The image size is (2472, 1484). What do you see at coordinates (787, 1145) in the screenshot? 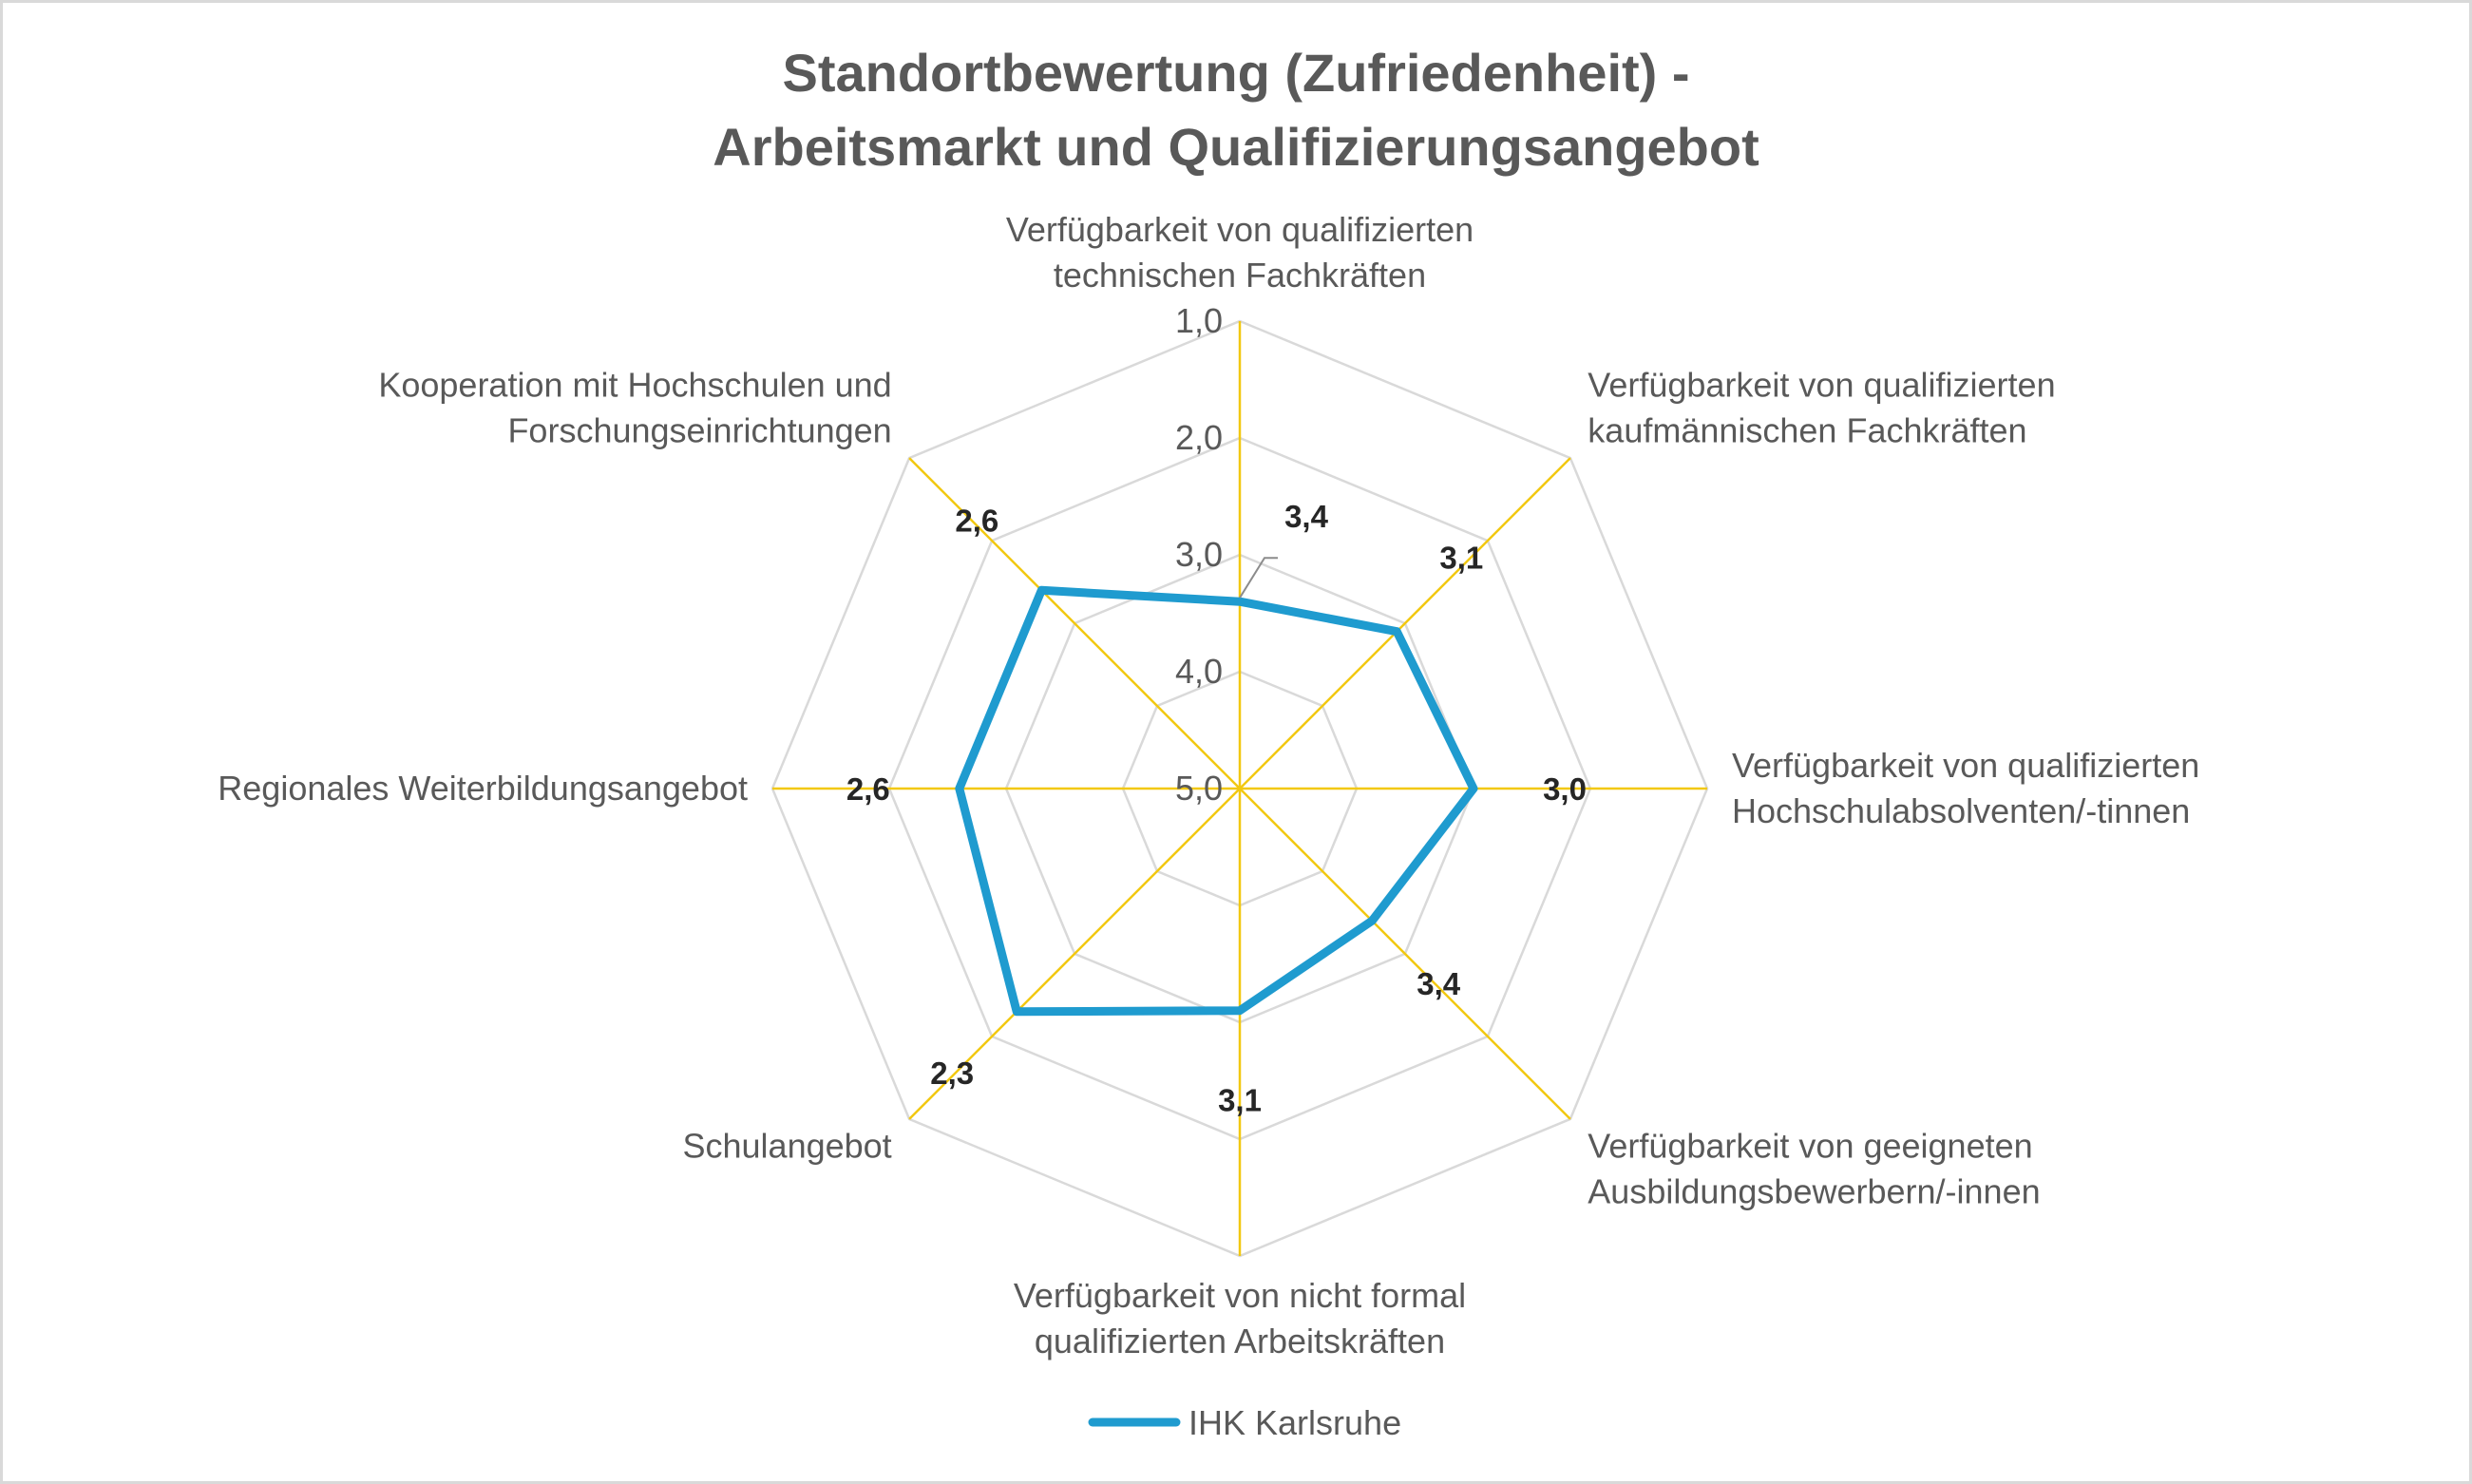
I see `category-label: Schulangebot` at bounding box center [787, 1145].